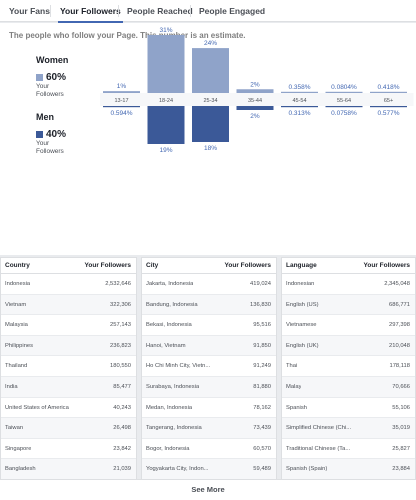 Image resolution: width=416 pixels, height=500 pixels. I want to click on row-value: 2,345,048, so click(397, 284).